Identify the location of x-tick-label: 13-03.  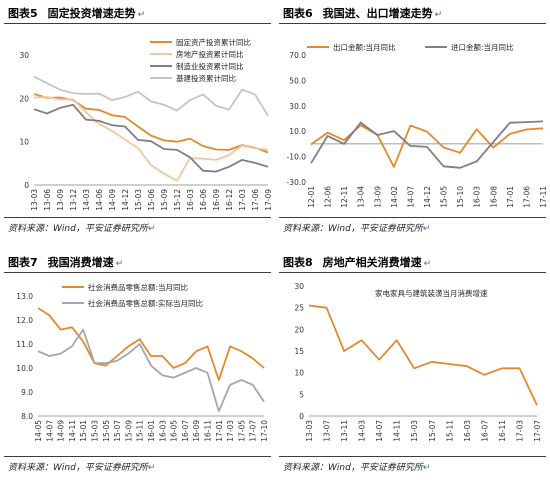
(34, 200).